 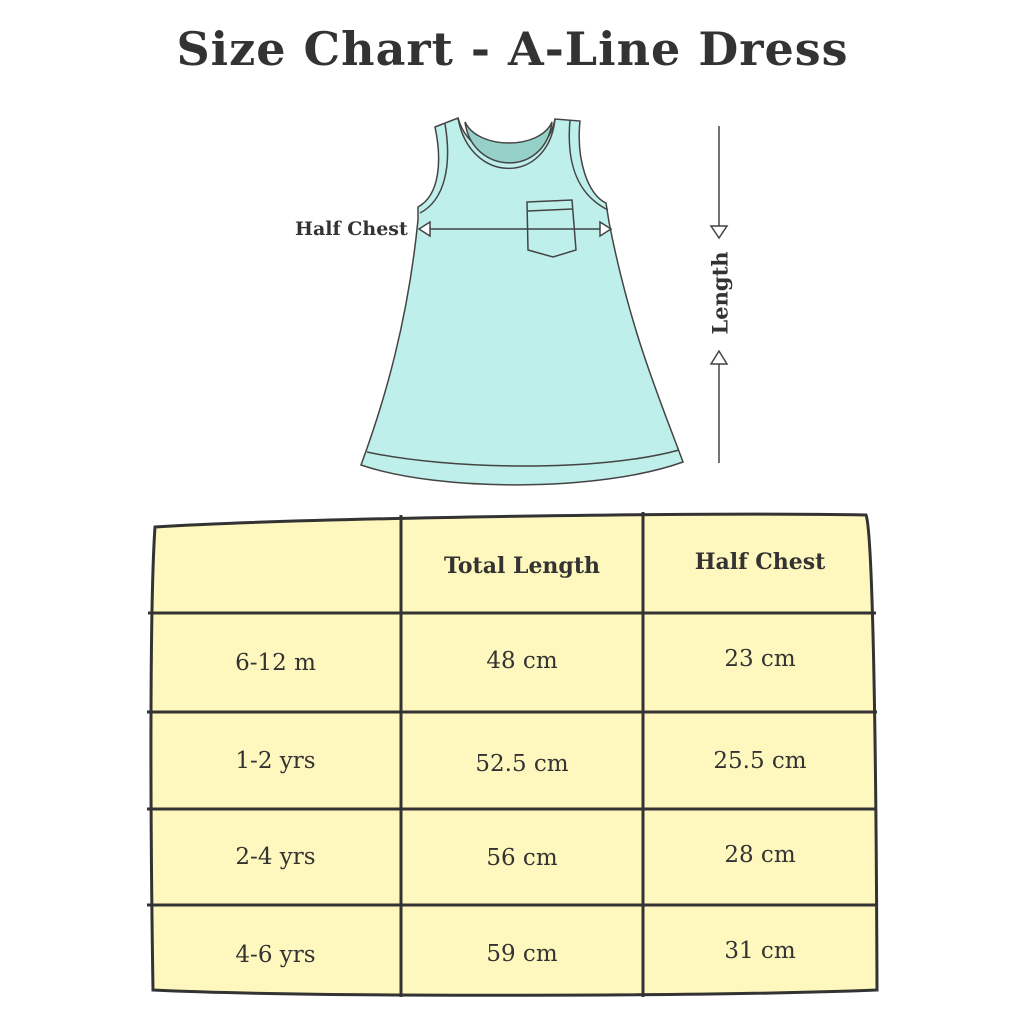 I want to click on size-cell: 2-4 yrs, so click(x=275, y=857).